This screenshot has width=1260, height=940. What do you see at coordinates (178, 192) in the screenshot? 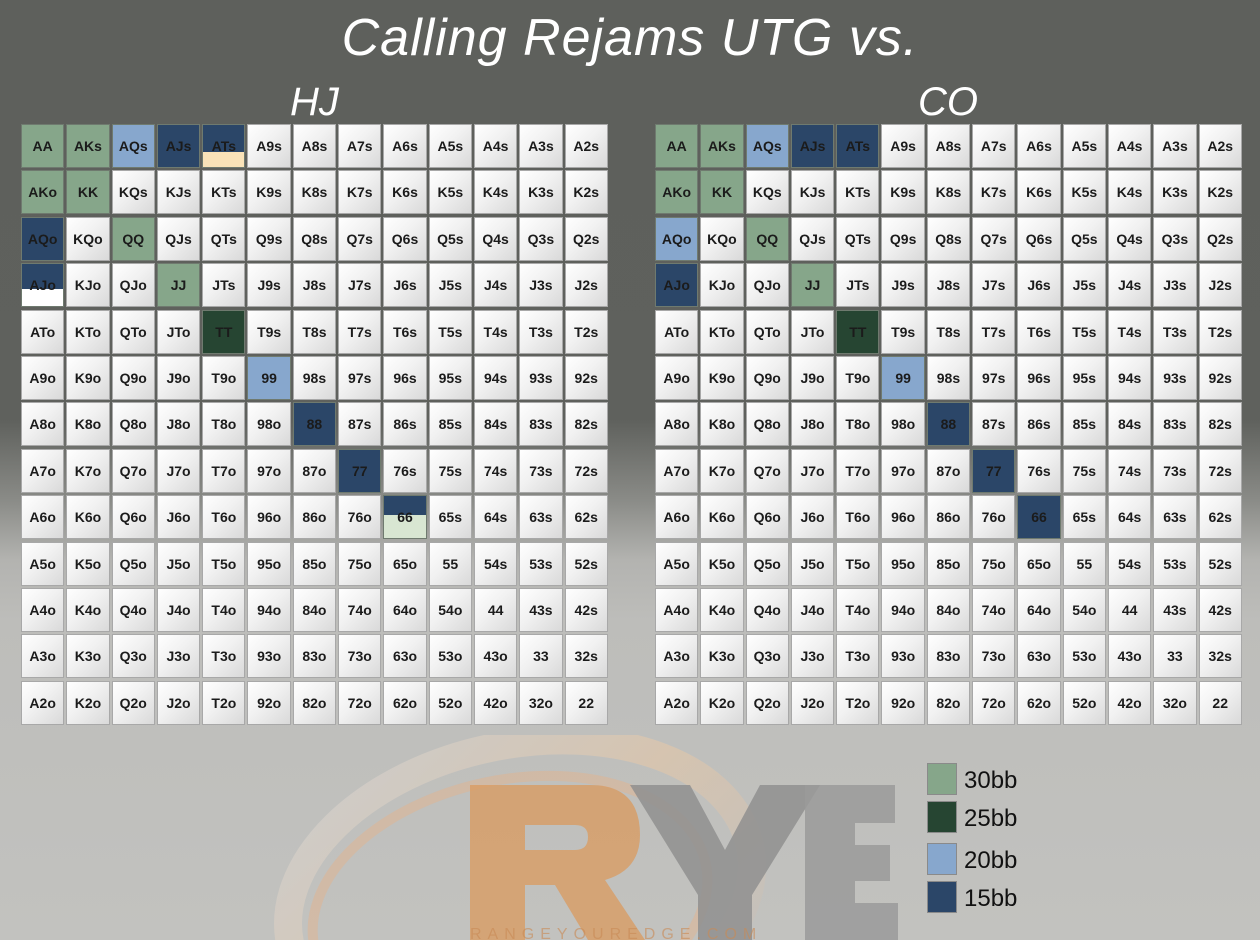
I see `hand-cell-KJs: KJs` at bounding box center [178, 192].